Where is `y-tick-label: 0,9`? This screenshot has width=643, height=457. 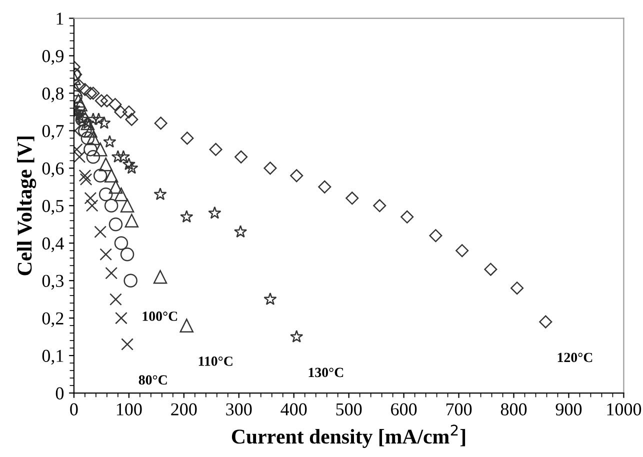 y-tick-label: 0,9 is located at coordinates (53, 57).